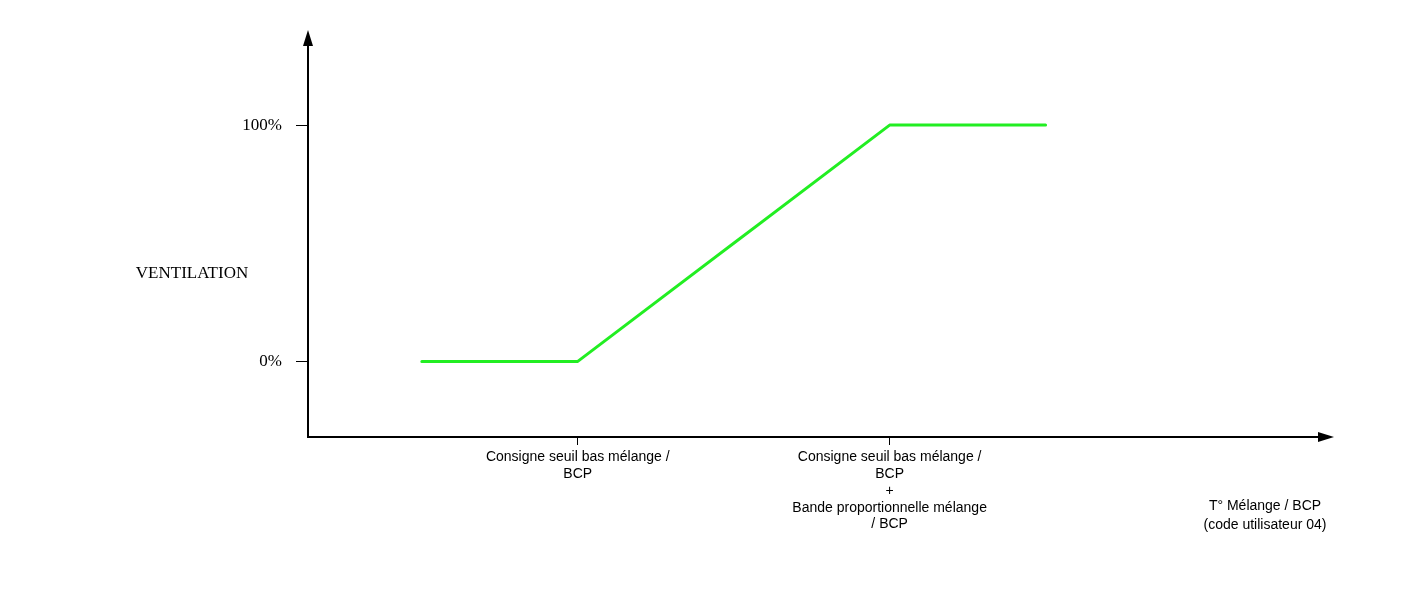 This screenshot has height=589, width=1419. What do you see at coordinates (262, 124) in the screenshot?
I see `y-tick-label: 100%` at bounding box center [262, 124].